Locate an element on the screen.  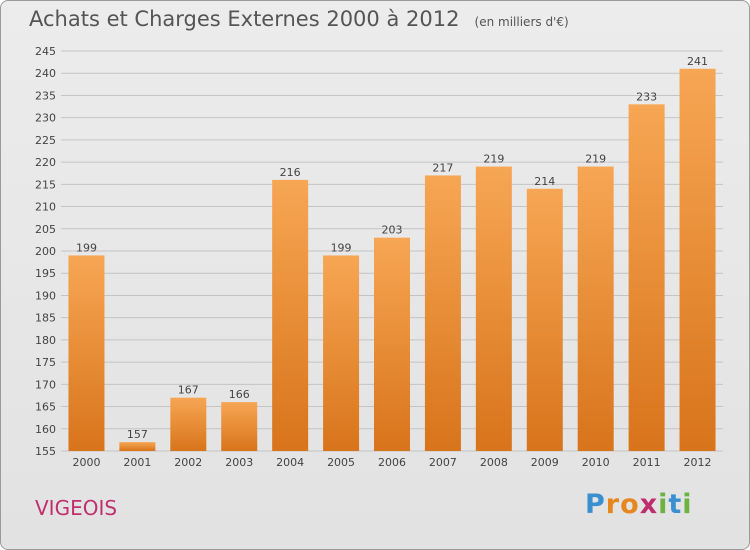
x-tick-label: 2007 is located at coordinates (443, 462).